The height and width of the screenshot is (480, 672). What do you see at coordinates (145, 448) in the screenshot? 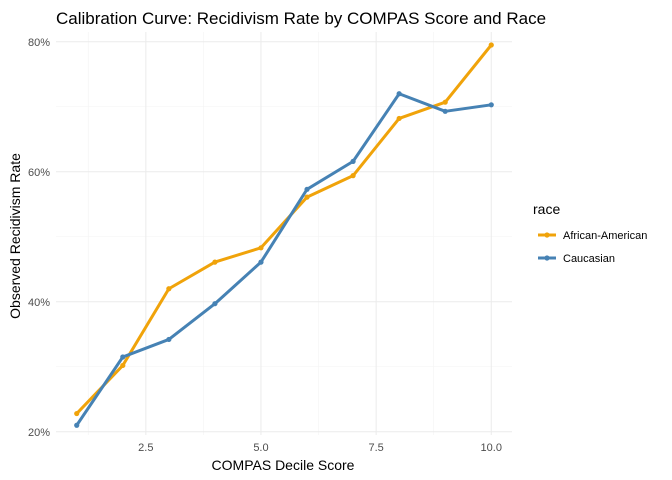
I see `x-tick-label: 2.5` at bounding box center [145, 448].